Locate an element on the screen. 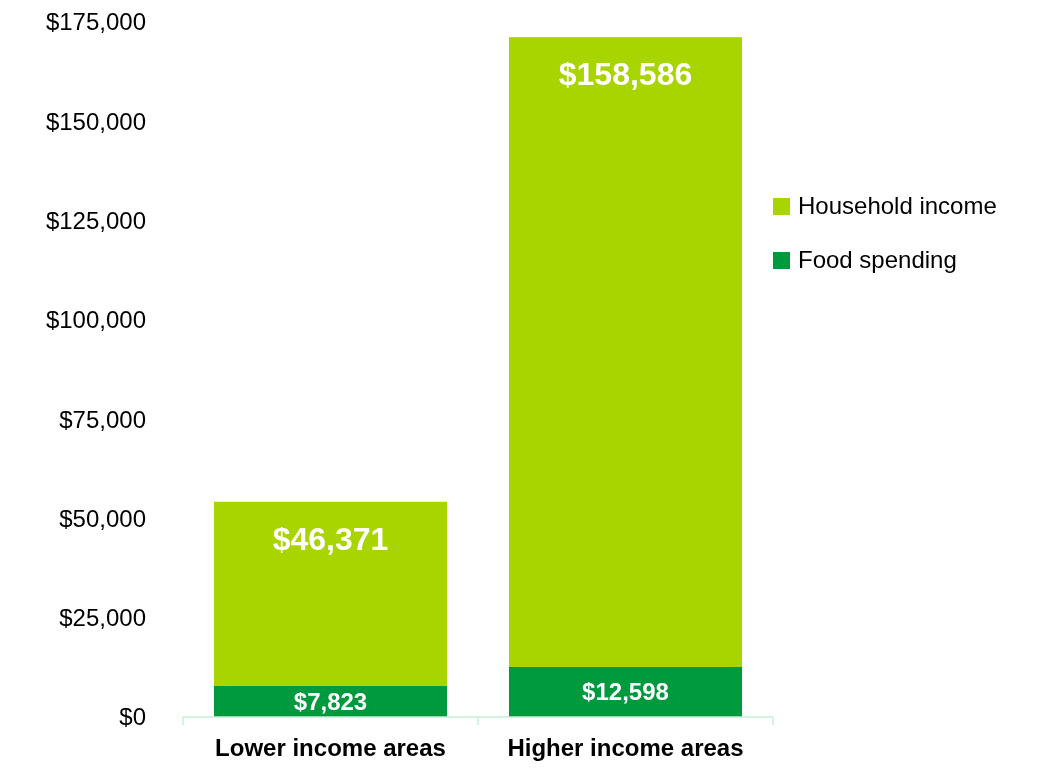  x-tick-label: Higher income areas is located at coordinates (625, 747).